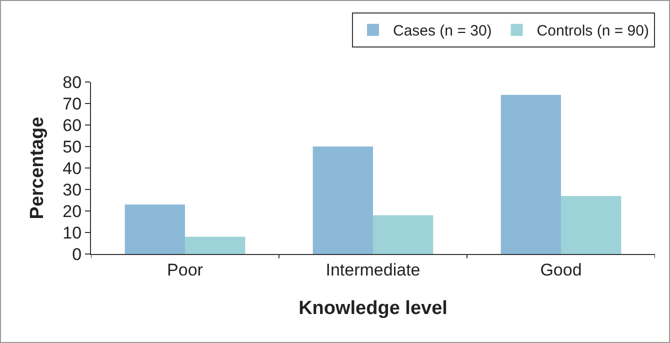 The width and height of the screenshot is (670, 343). What do you see at coordinates (72, 232) in the screenshot?
I see `y-tick-label: 10` at bounding box center [72, 232].